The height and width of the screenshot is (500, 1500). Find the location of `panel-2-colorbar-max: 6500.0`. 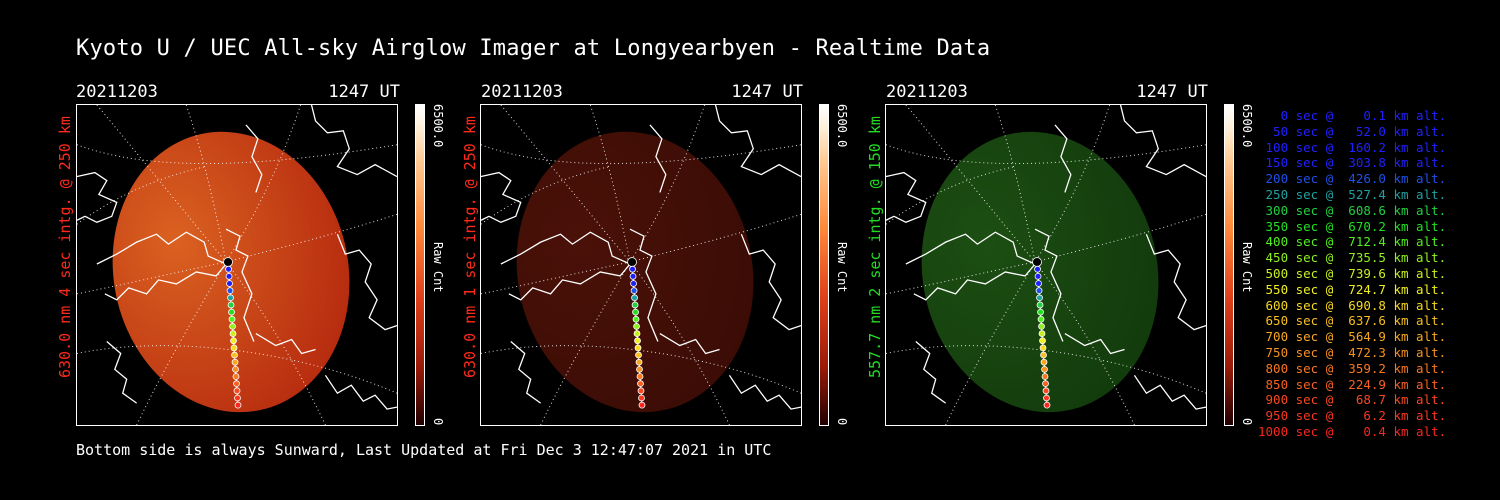

panel-2-colorbar-max: 6500.0 is located at coordinates (842, 126).